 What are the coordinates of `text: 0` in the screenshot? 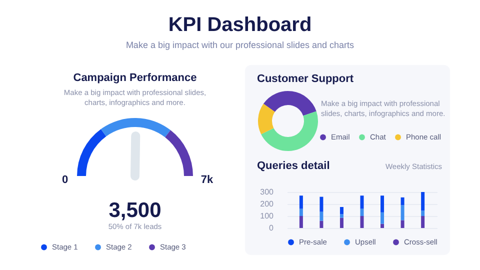 It's located at (65, 180).